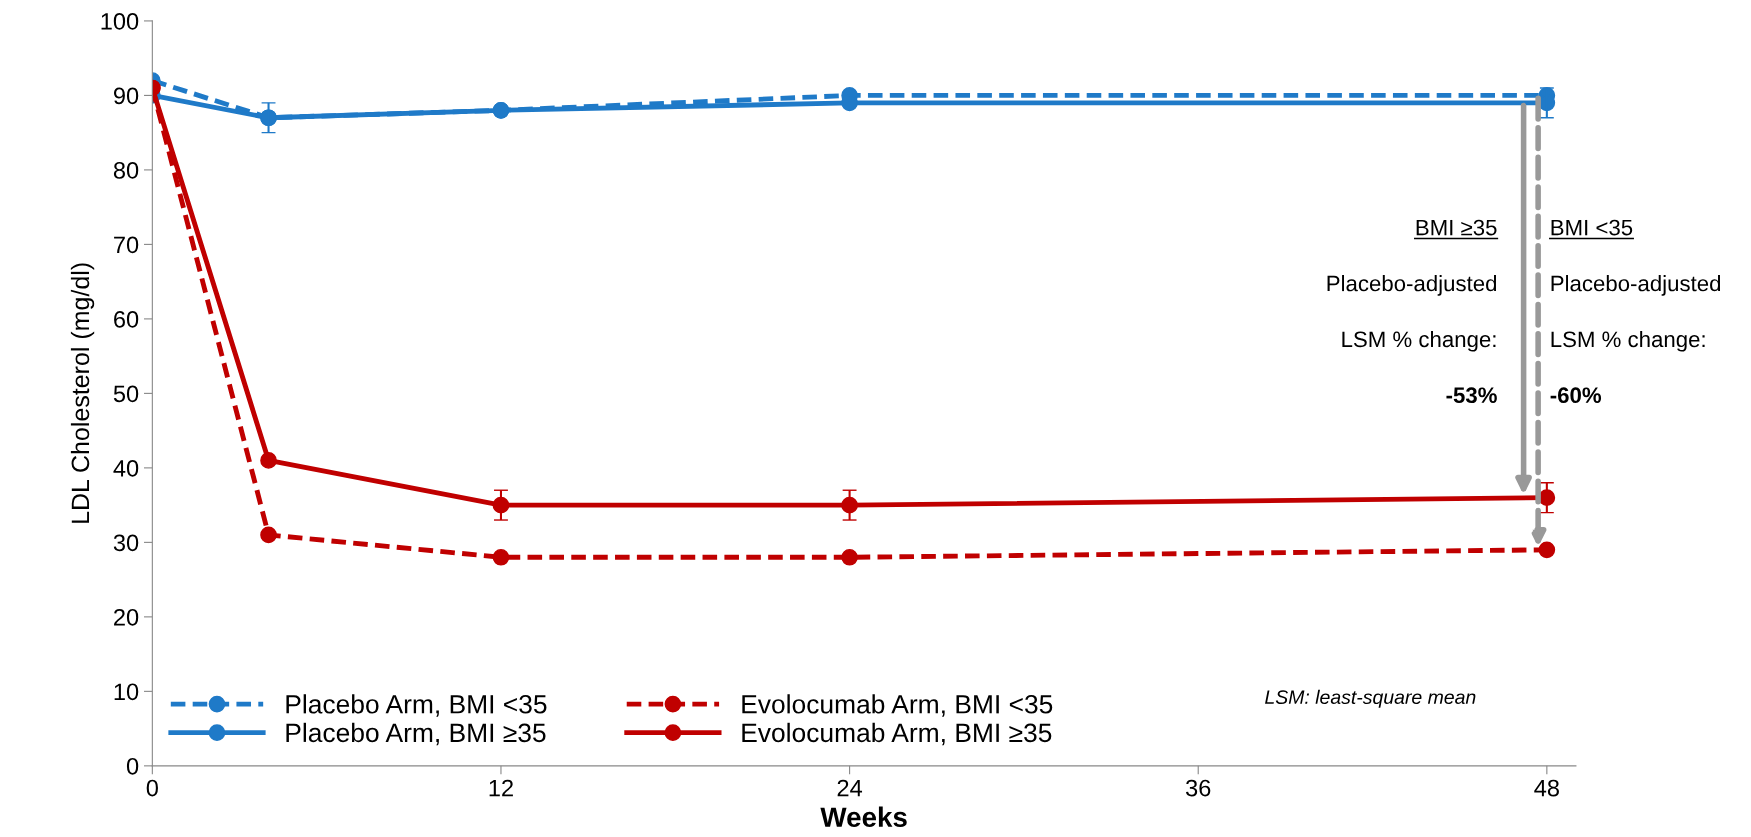  What do you see at coordinates (850, 788) in the screenshot?
I see `x-tick-label: 24` at bounding box center [850, 788].